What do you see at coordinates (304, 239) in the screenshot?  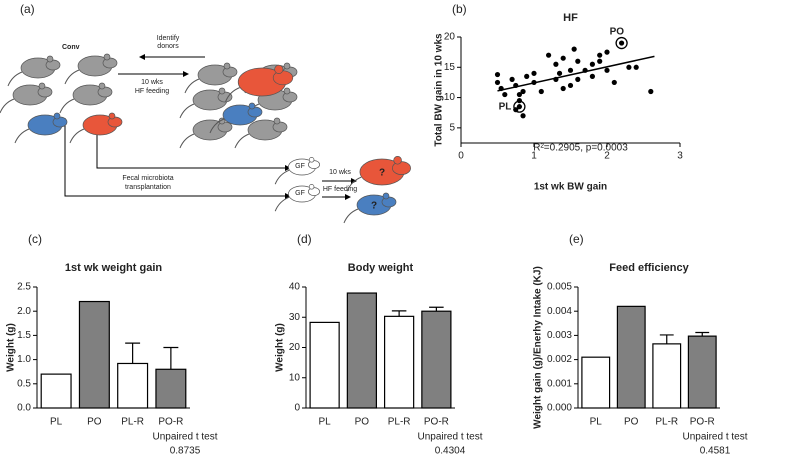 I see `panel-label: (d)` at bounding box center [304, 239].